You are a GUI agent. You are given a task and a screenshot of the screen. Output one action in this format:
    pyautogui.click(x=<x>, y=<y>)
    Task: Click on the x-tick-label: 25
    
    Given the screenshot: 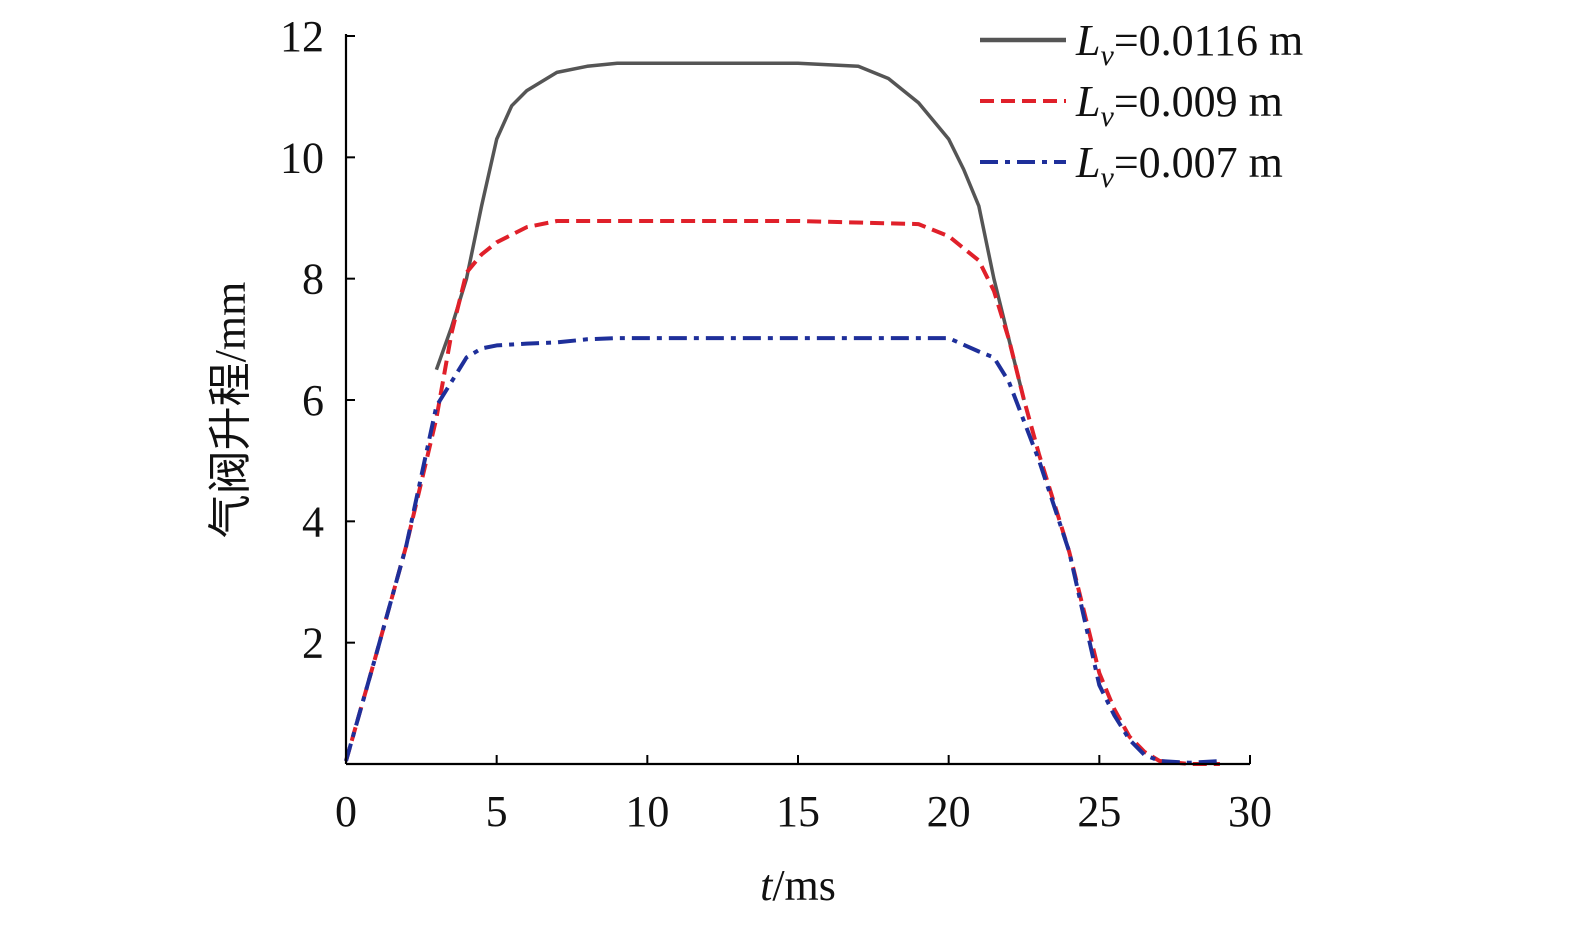 What is the action you would take?
    pyautogui.click(x=1099, y=811)
    